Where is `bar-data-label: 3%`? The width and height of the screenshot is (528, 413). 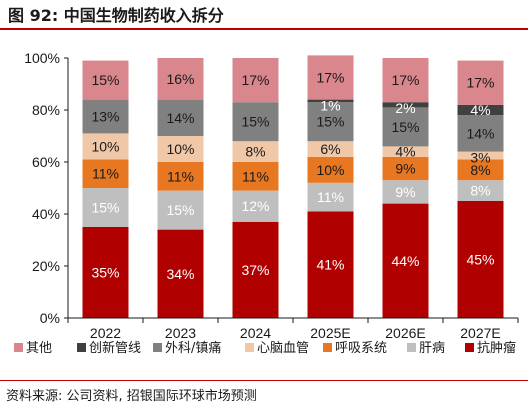 bar-data-label: 3% is located at coordinates (480, 158).